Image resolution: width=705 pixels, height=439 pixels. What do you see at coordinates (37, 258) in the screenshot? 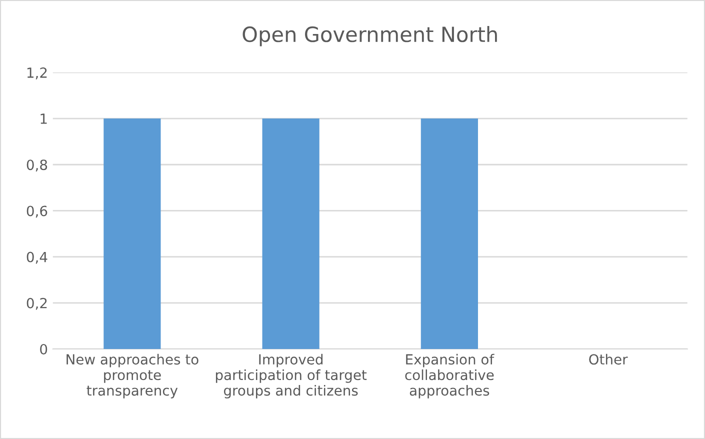
I see `y-tick-label: 0,4` at bounding box center [37, 258].